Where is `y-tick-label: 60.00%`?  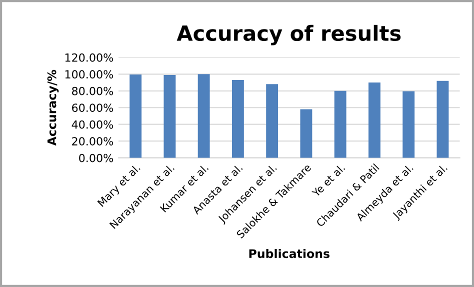 y-tick-label: 60.00% is located at coordinates (93, 108).